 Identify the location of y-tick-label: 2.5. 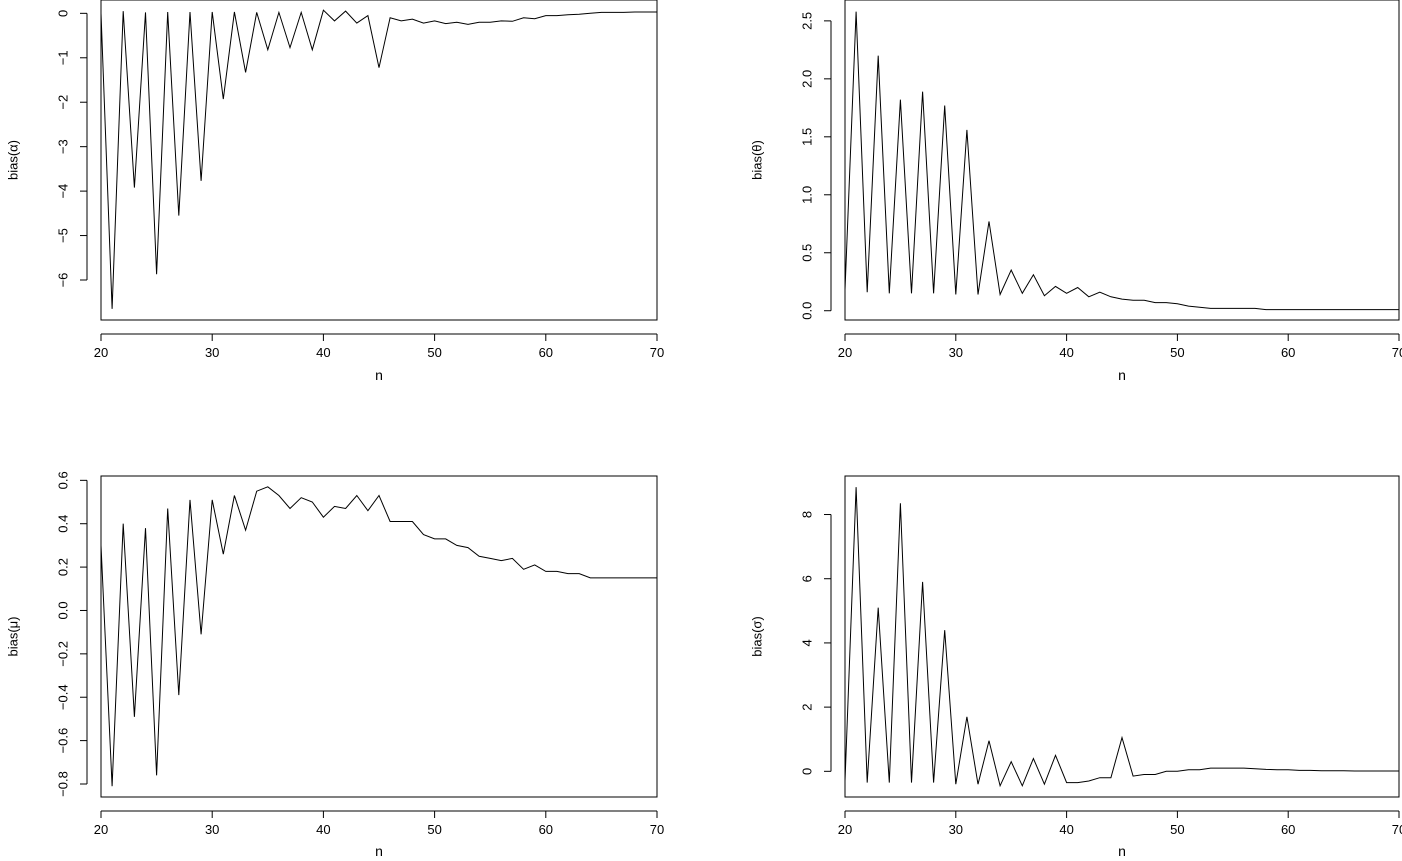
(806, 21).